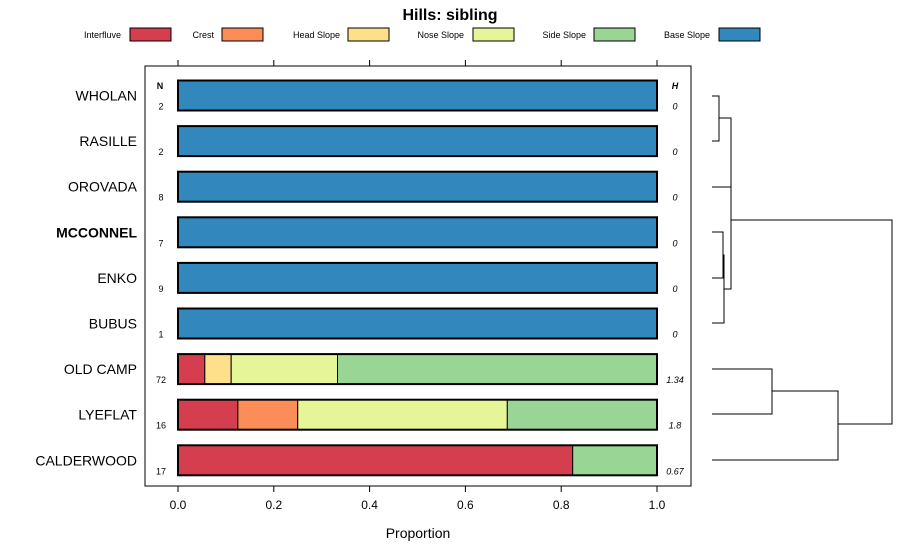 This screenshot has width=900, height=560. What do you see at coordinates (675, 471) in the screenshot?
I see `row-h-value: 0.67` at bounding box center [675, 471].